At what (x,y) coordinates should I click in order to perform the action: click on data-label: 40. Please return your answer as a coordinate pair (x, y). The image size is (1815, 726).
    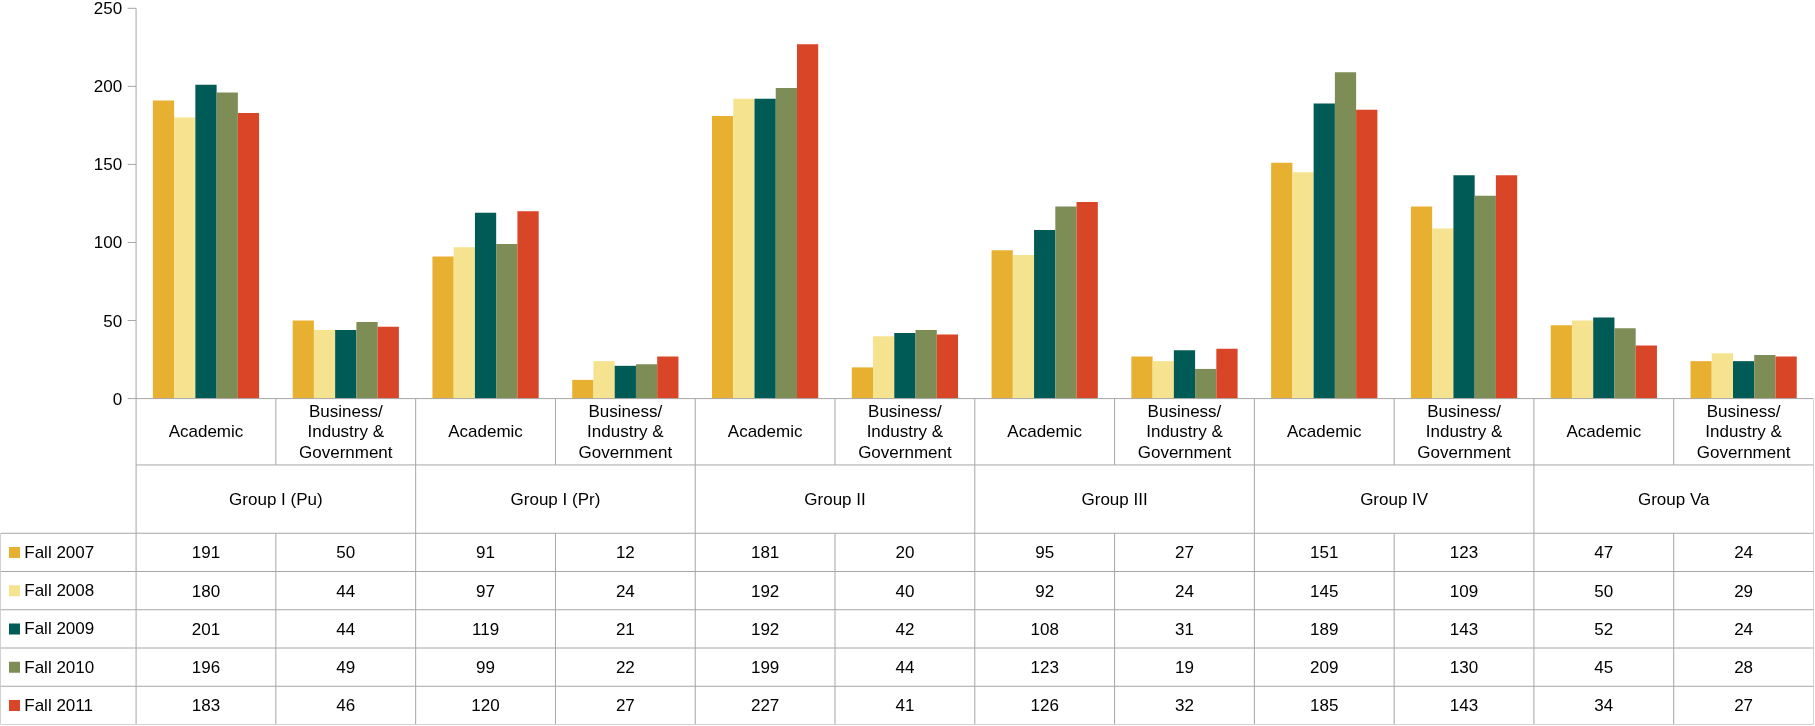
    Looking at the image, I should click on (905, 591).